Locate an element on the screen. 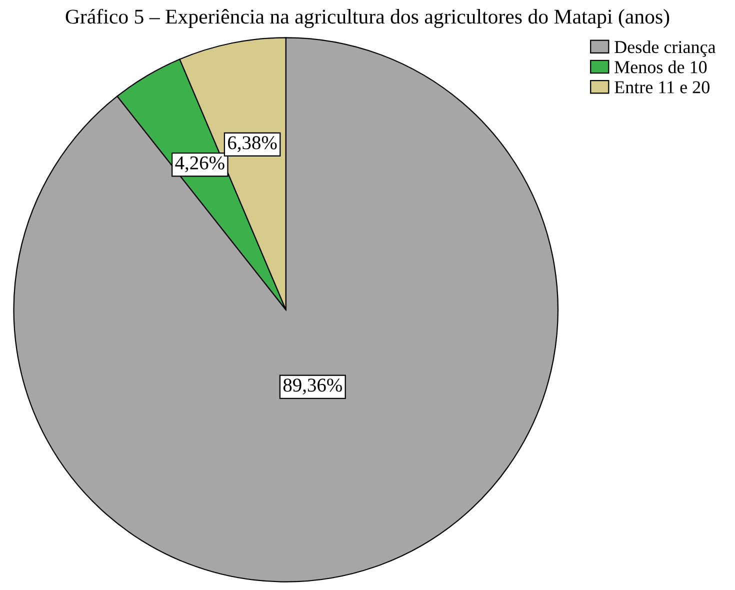 This screenshot has height=590, width=735. data-label: 6,38% is located at coordinates (252, 144).